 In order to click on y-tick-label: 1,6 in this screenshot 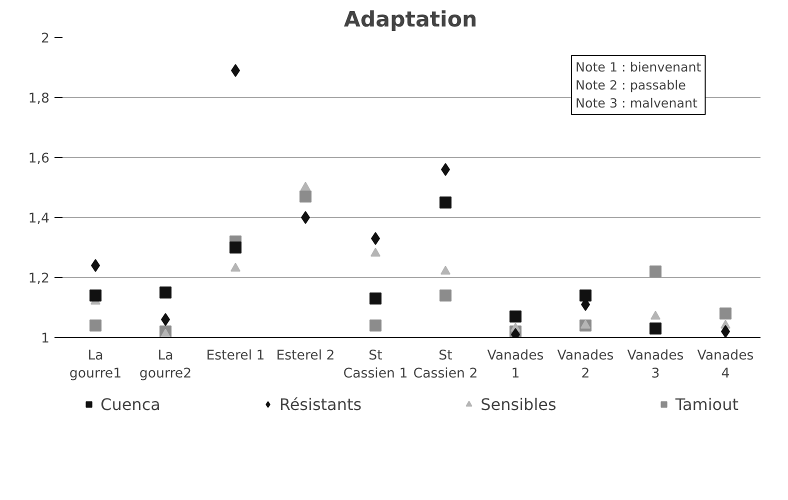, I will do `click(39, 159)`.